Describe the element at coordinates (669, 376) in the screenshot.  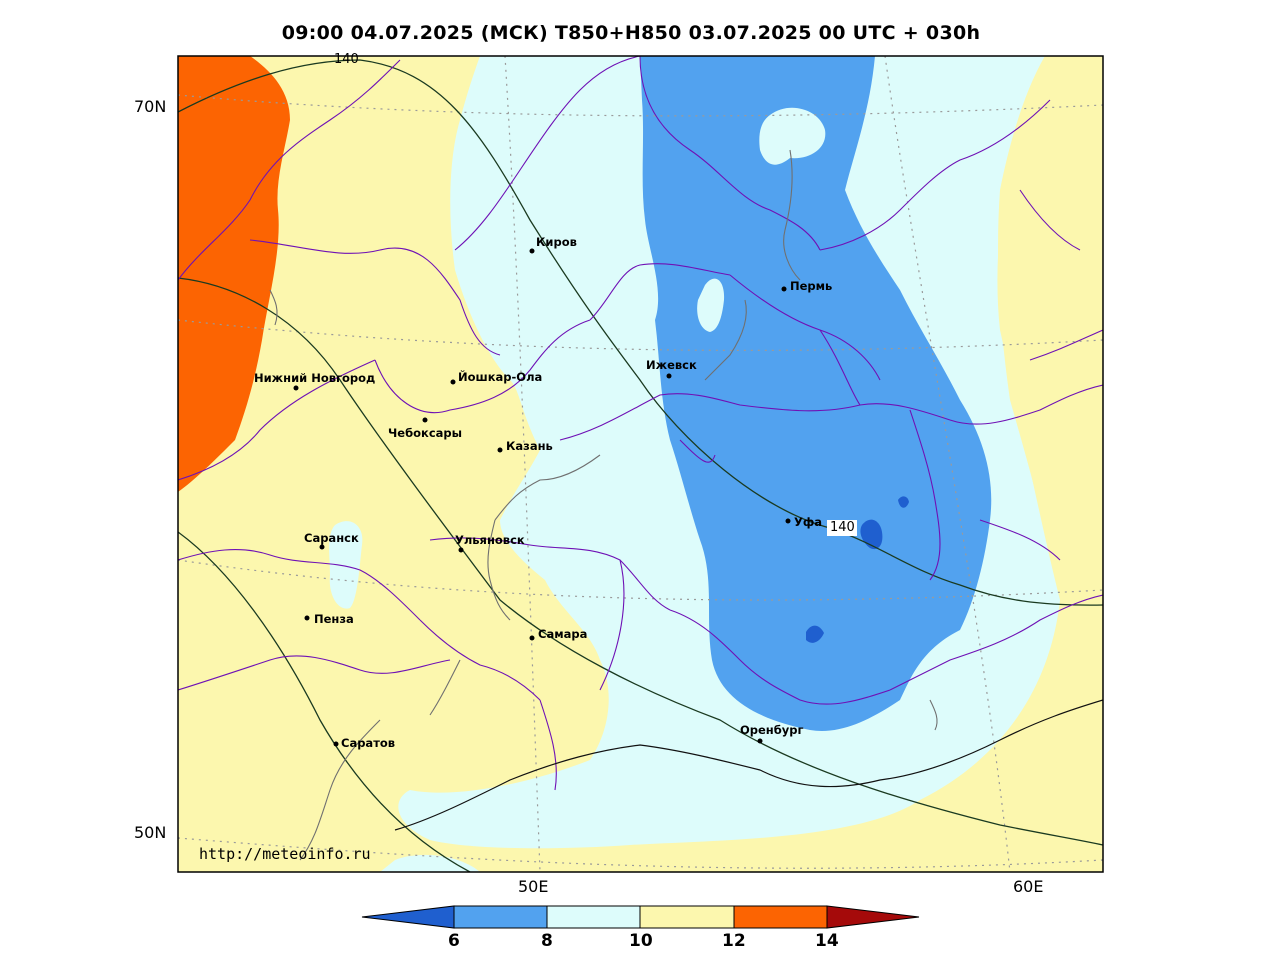
I see `city-dot-izhevsk` at that location.